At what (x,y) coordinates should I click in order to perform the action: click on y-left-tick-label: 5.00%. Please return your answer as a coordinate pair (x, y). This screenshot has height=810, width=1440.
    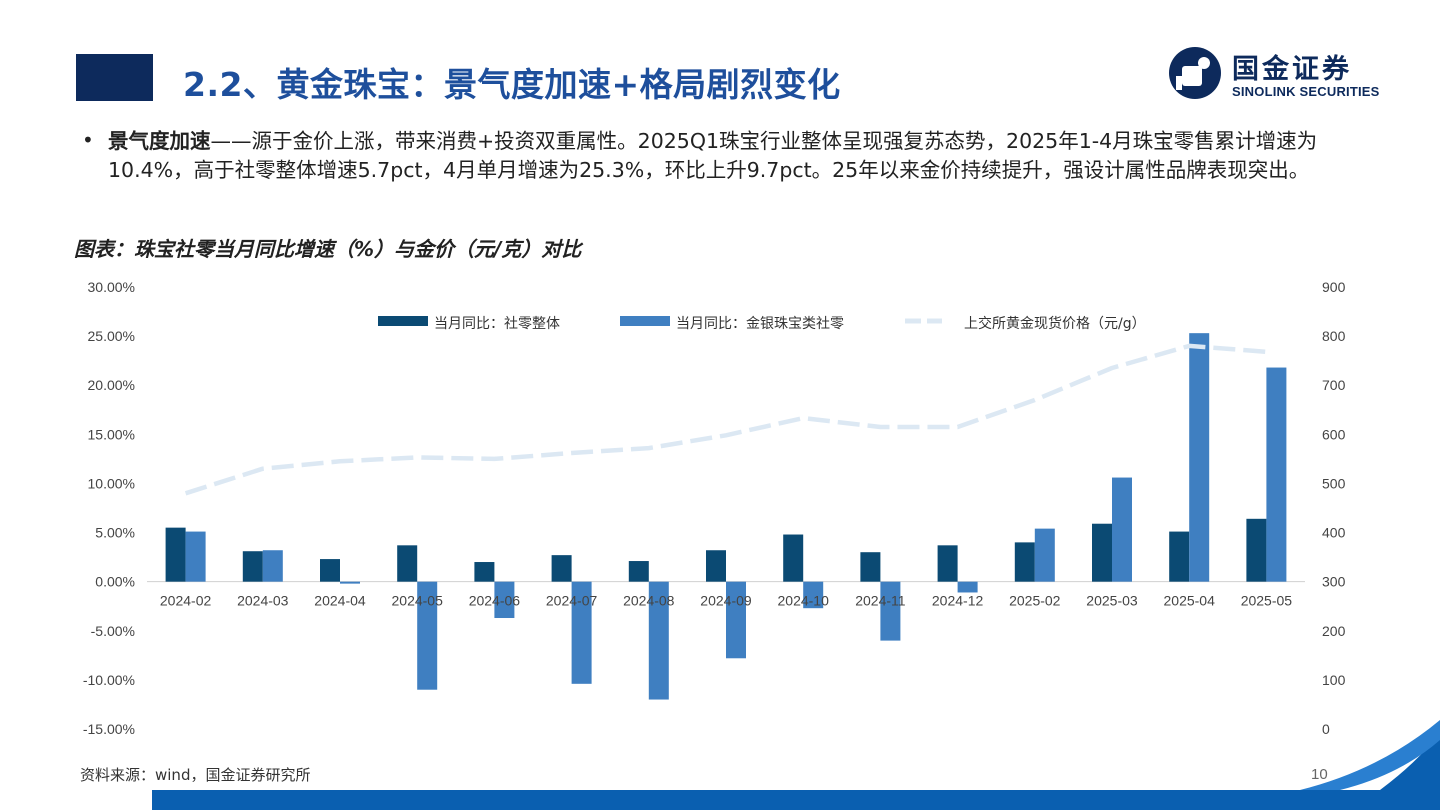
    Looking at the image, I should click on (115, 533).